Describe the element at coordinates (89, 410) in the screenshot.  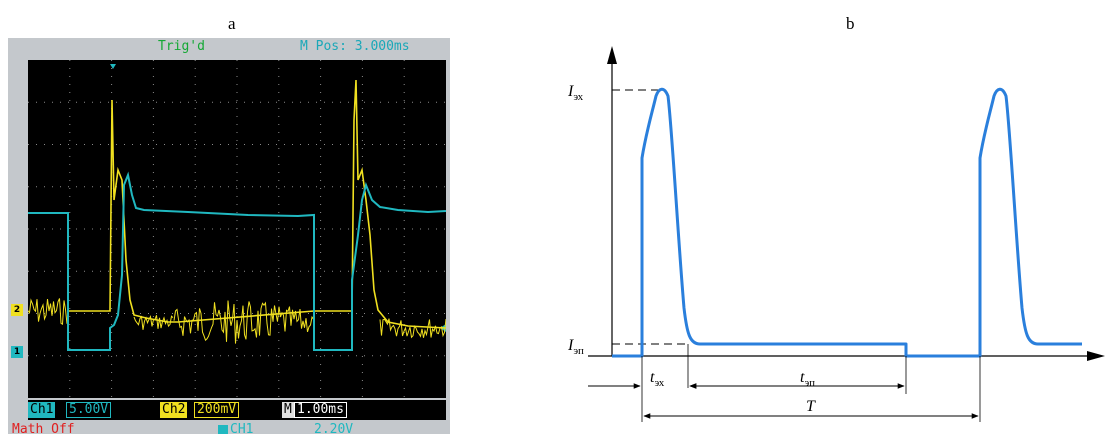
I see `ch1-volts-per-div: 5.00V` at that location.